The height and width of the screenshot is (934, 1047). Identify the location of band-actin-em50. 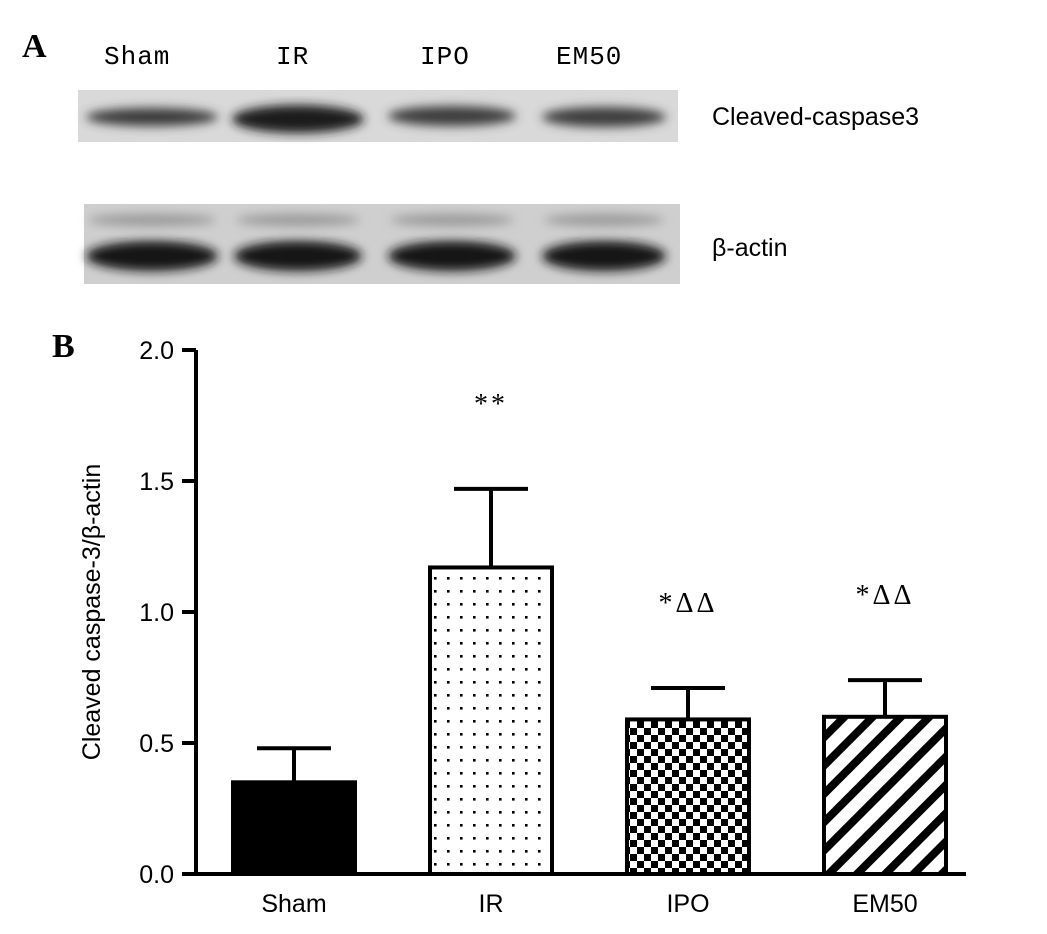
(604, 256).